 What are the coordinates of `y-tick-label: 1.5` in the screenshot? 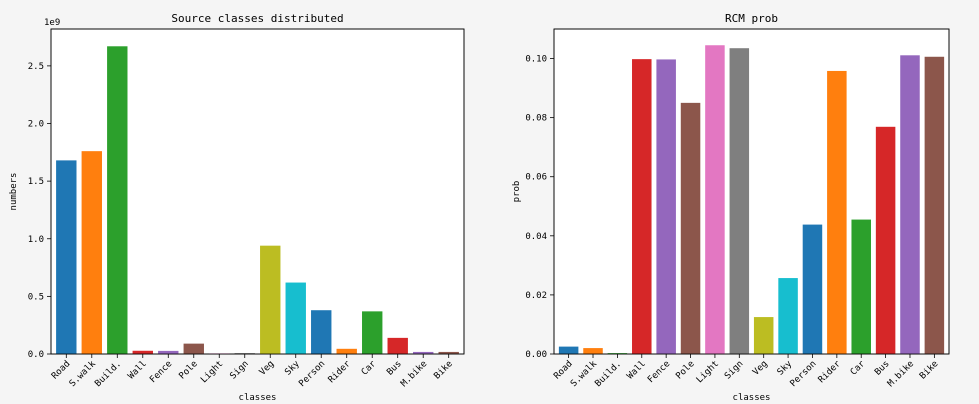 It's located at (36, 182).